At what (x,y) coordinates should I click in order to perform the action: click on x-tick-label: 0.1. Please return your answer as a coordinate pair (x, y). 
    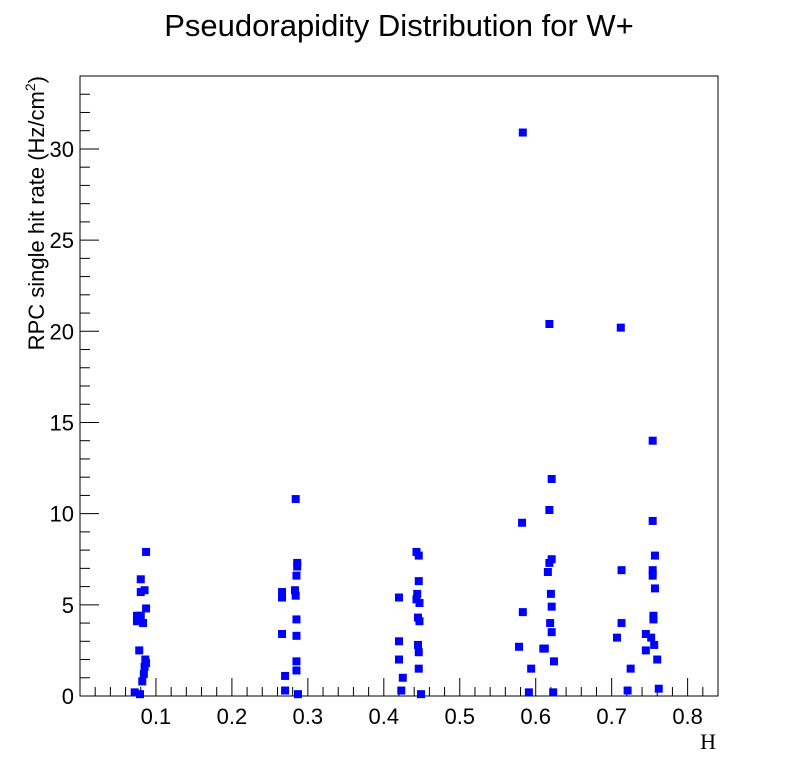
    Looking at the image, I should click on (156, 716).